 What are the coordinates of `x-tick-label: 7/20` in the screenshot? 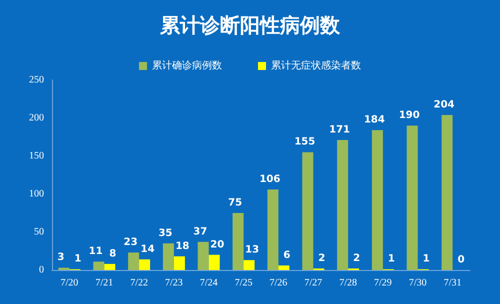 It's located at (69, 283).